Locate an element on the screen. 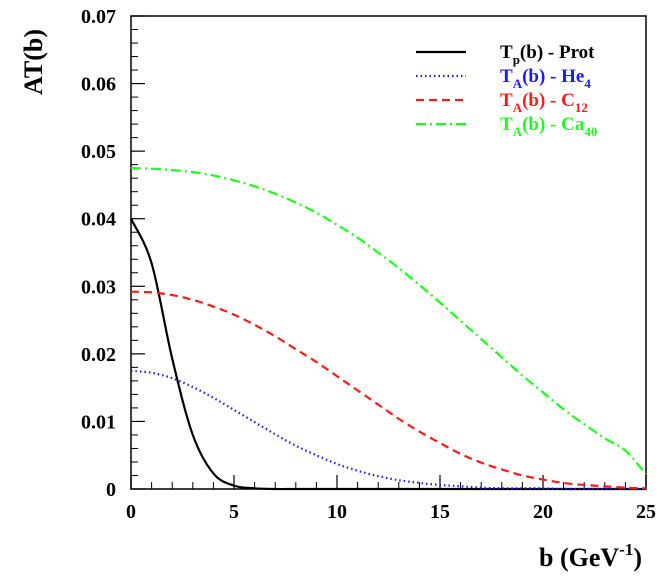 This screenshot has height=576, width=658. y-tick-label: 0.02 is located at coordinates (98, 355).